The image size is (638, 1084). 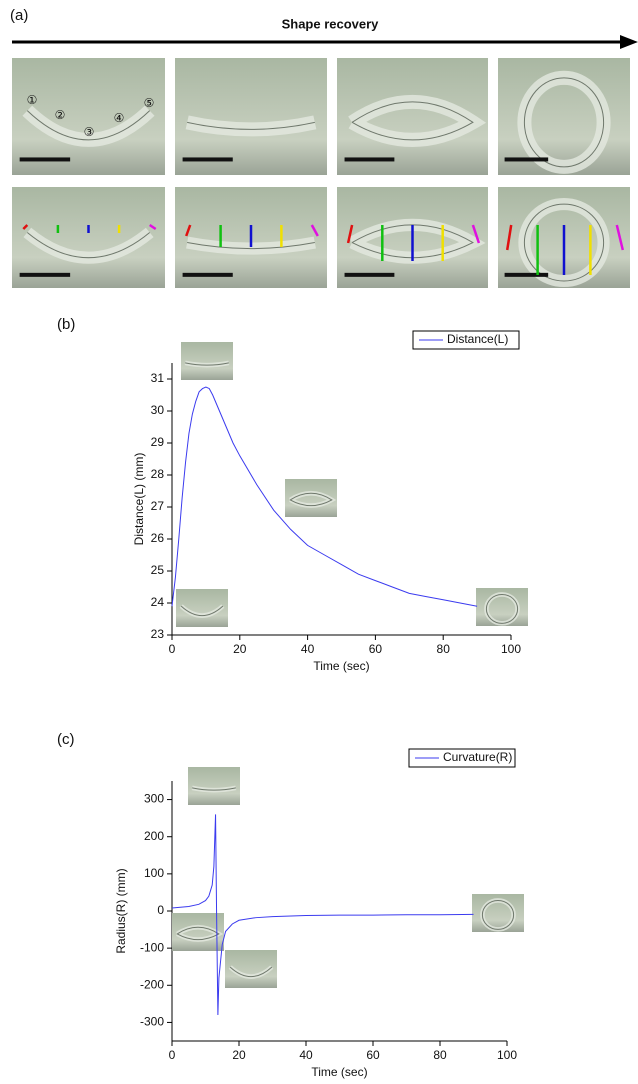 I want to click on marker: ①, so click(x=32, y=100).